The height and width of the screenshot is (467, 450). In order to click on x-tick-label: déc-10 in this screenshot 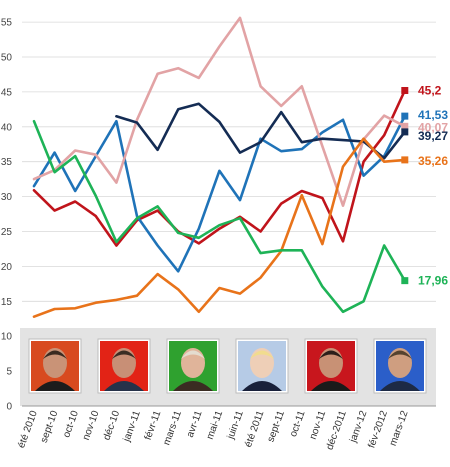, I will do `click(111, 425)`.